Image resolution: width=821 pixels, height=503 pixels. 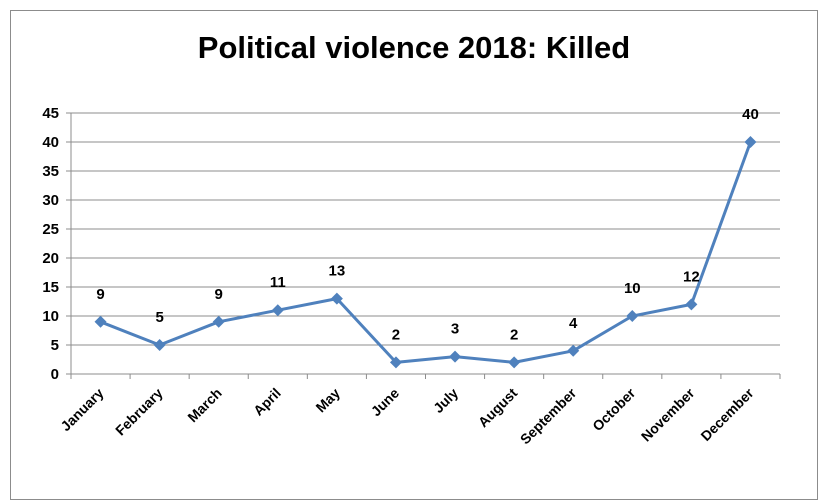 I want to click on x-tick-label: July, so click(x=445, y=400).